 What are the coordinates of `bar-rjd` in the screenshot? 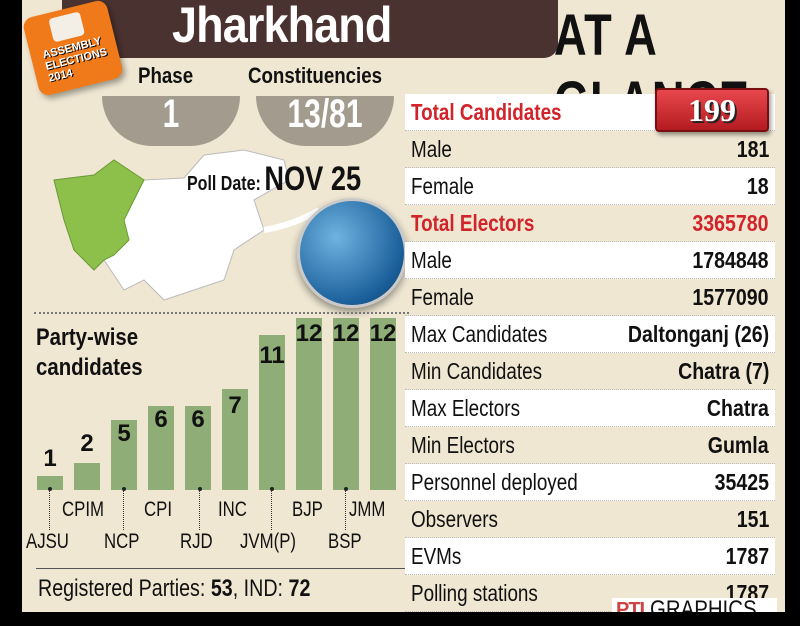 It's located at (198, 448).